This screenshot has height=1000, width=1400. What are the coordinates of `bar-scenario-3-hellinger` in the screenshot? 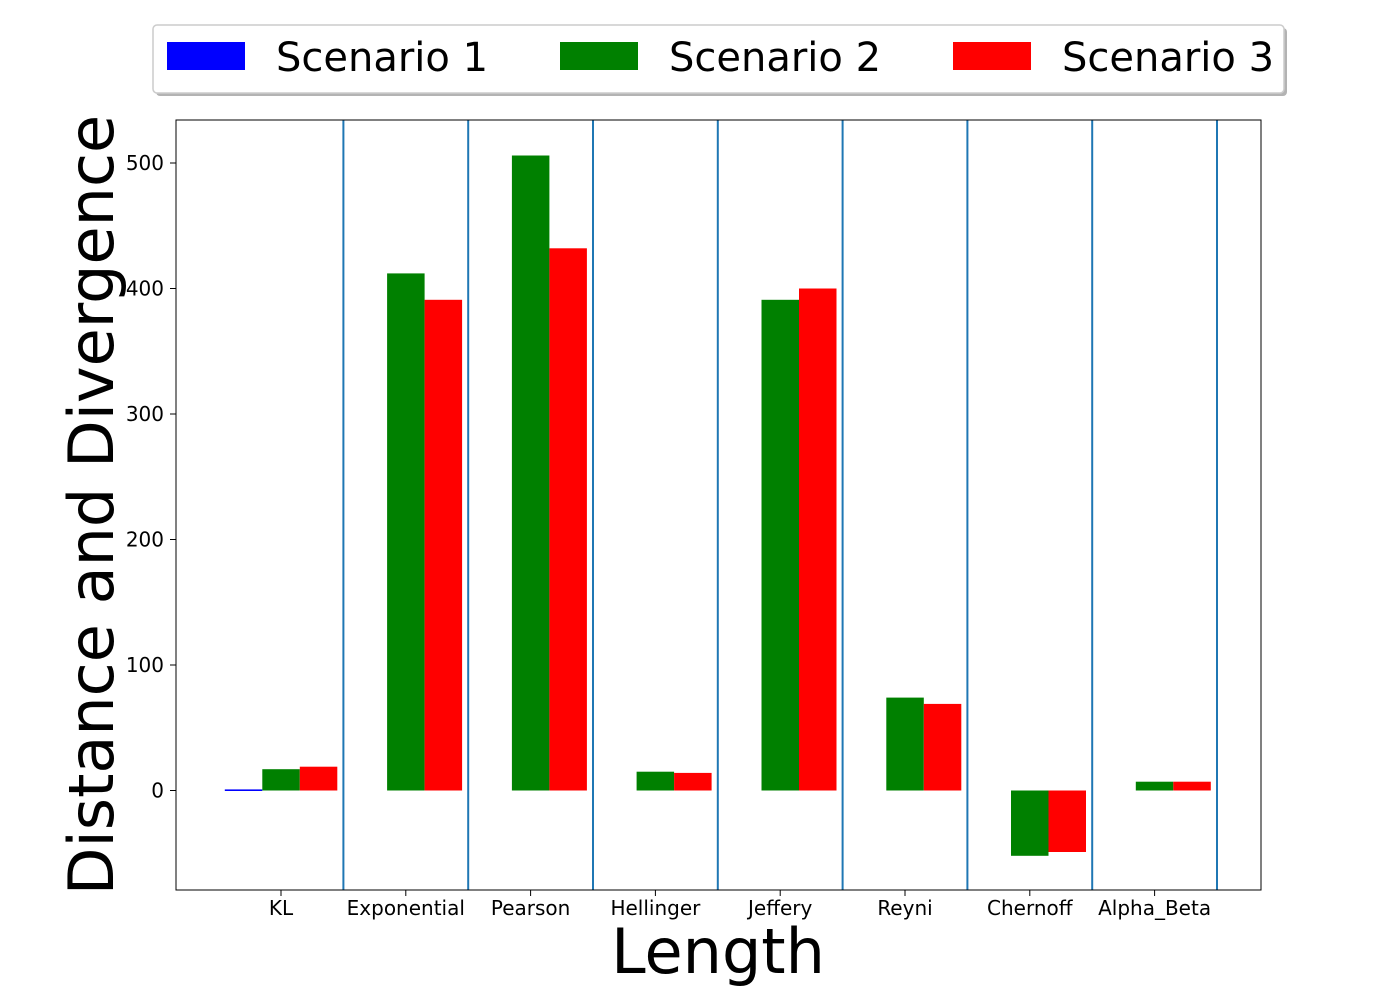 It's located at (693, 781).